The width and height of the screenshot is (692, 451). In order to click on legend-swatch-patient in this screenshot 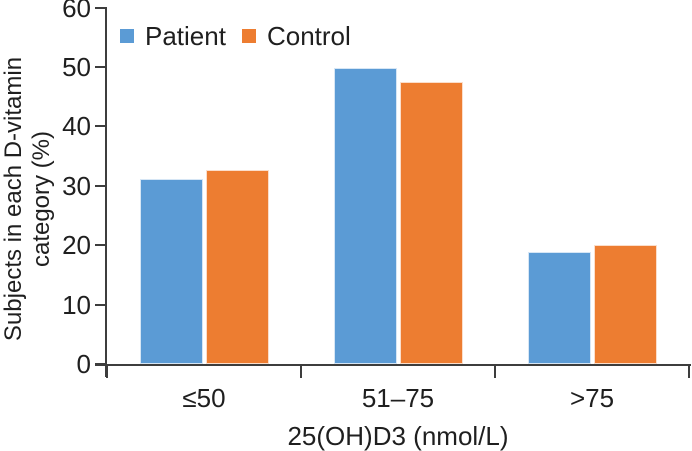, I will do `click(127, 36)`.